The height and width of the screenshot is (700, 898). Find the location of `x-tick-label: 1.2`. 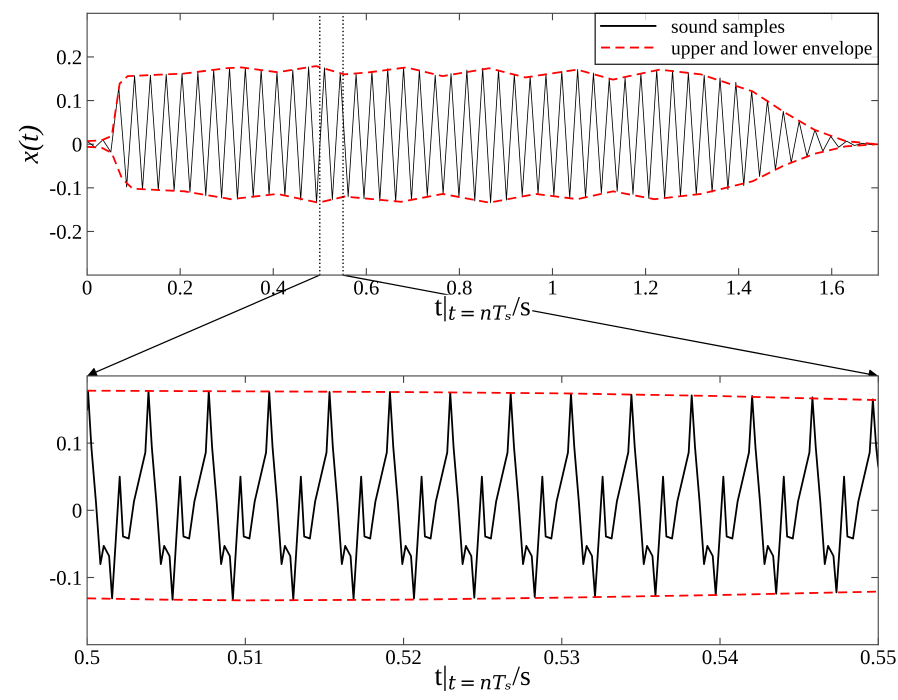

x-tick-label: 1.2 is located at coordinates (646, 287).